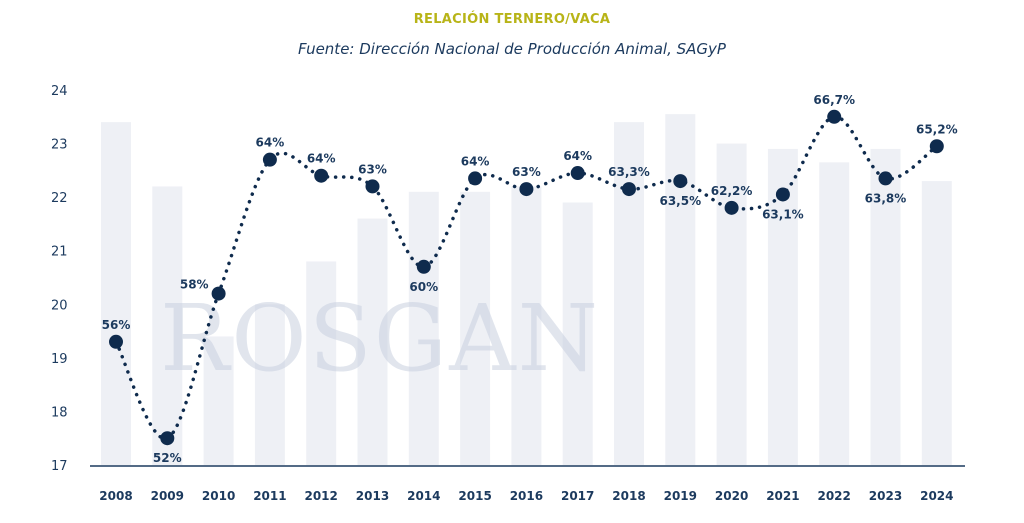 The height and width of the screenshot is (523, 1024). Describe the element at coordinates (167, 496) in the screenshot. I see `x-tick-label: 2009` at that location.